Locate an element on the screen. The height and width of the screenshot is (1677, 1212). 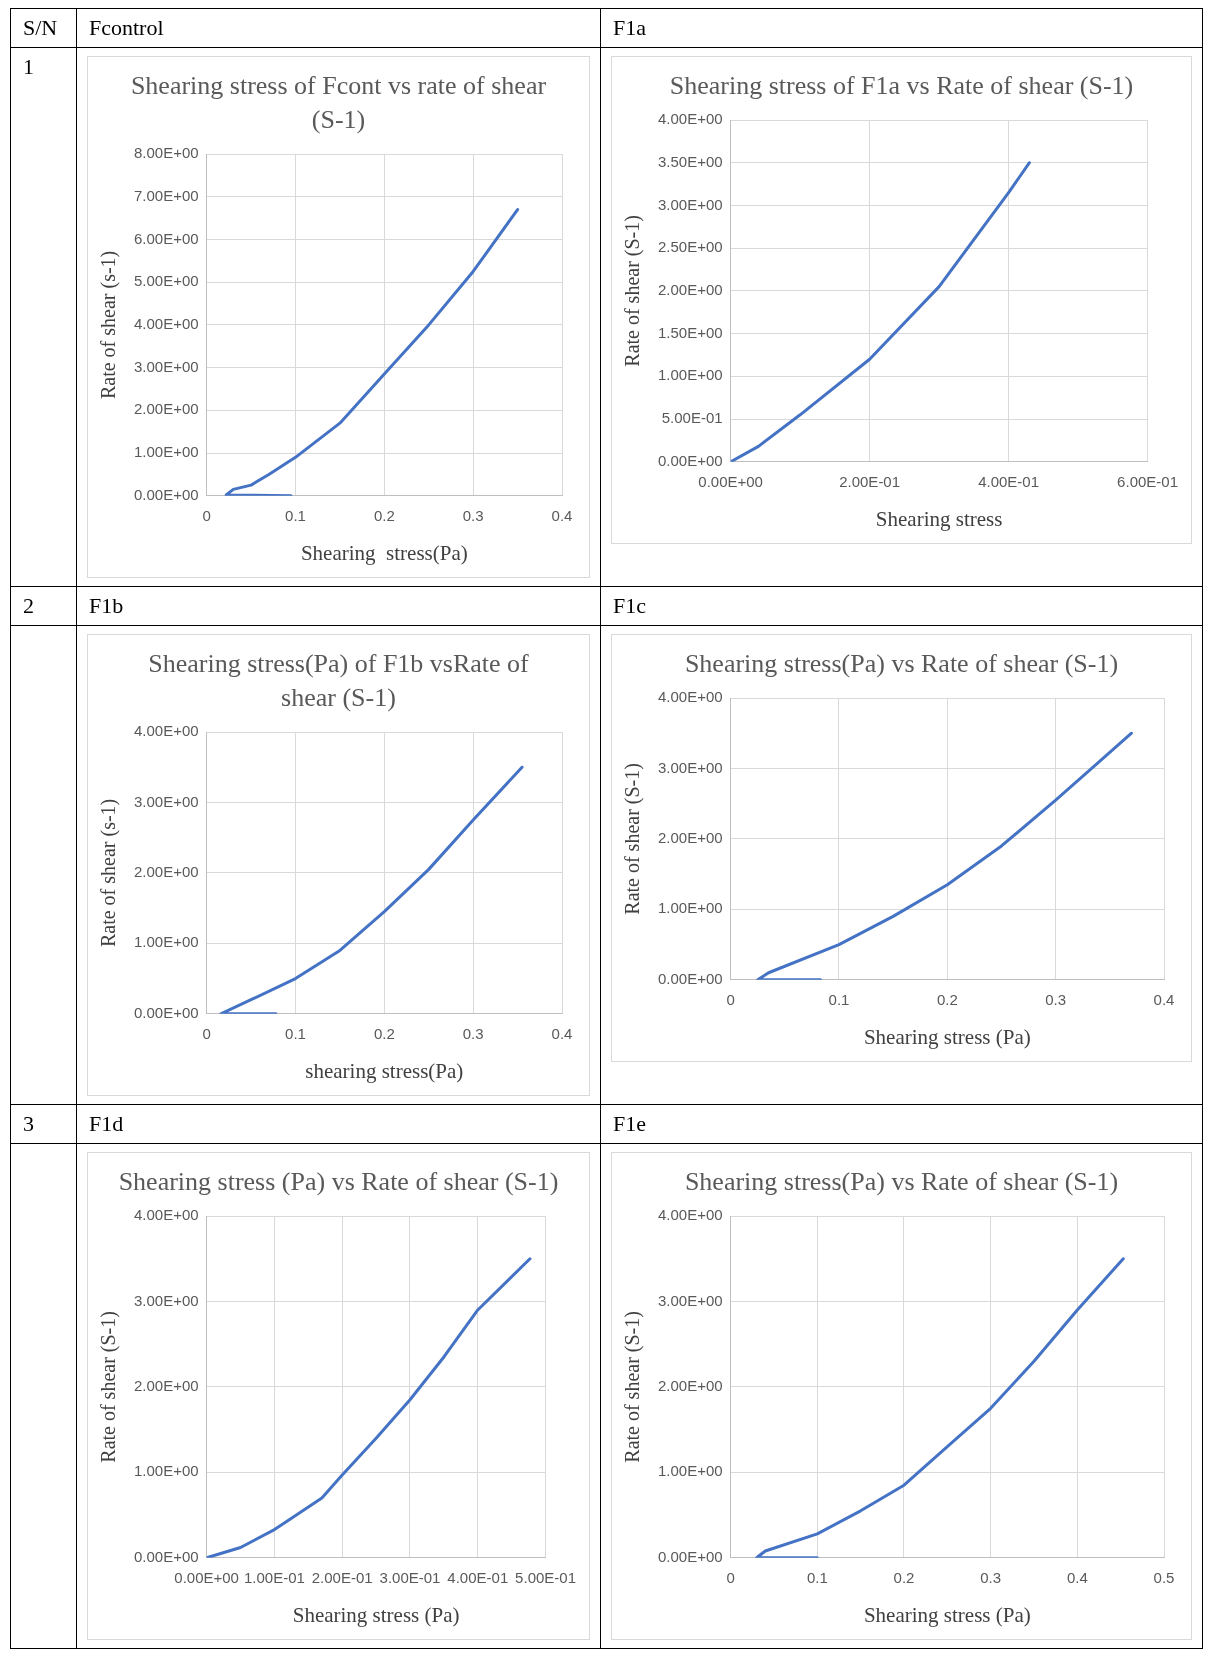
y-tick-label: 1.50E+00 is located at coordinates (690, 332).